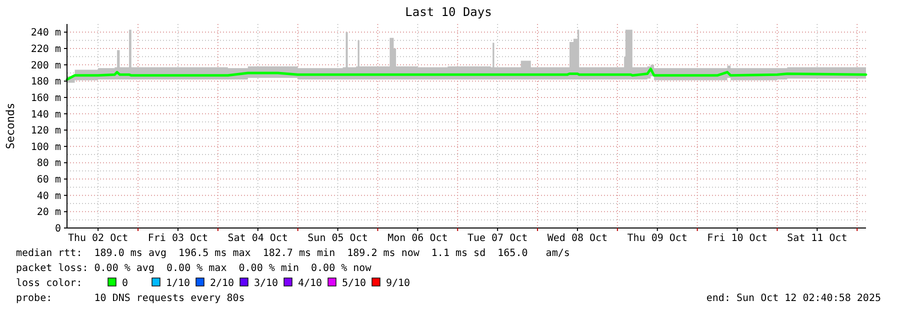  Describe the element at coordinates (338, 238) in the screenshot. I see `x-tick-label: Sun 05 Oct` at that location.